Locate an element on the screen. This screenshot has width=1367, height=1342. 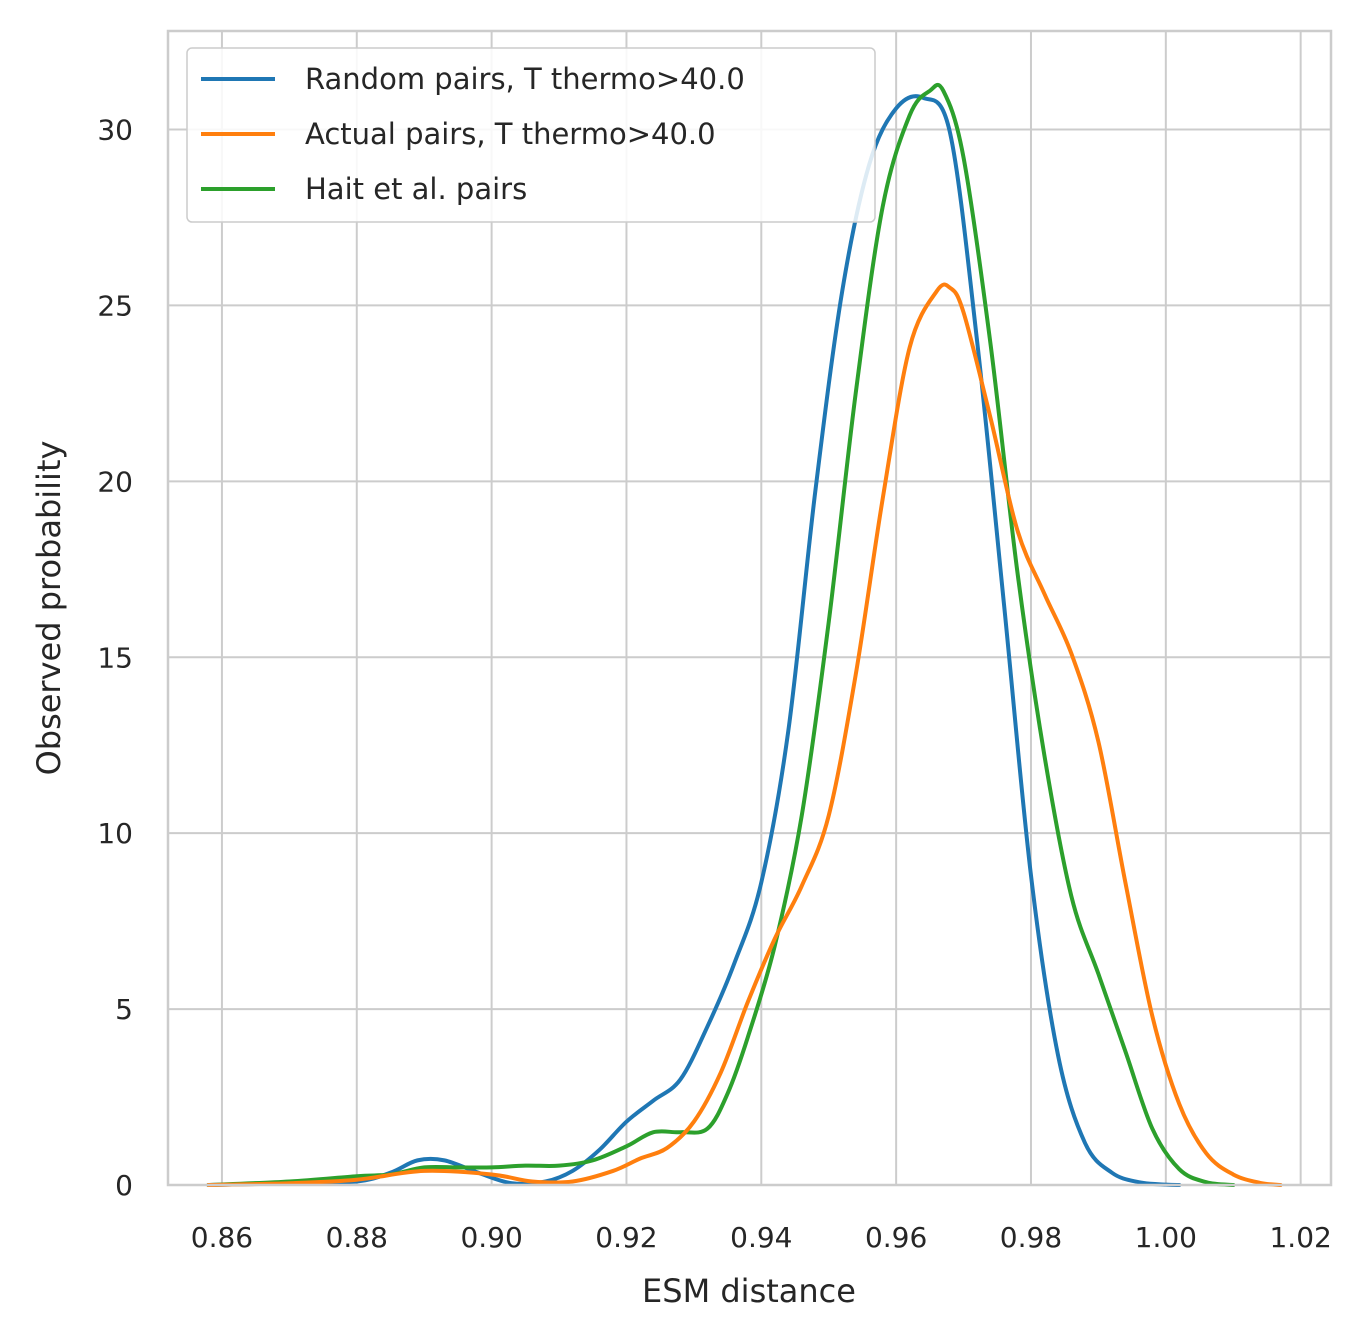
legend-label: Actual pairs, T thermo>40.0 is located at coordinates (510, 134).